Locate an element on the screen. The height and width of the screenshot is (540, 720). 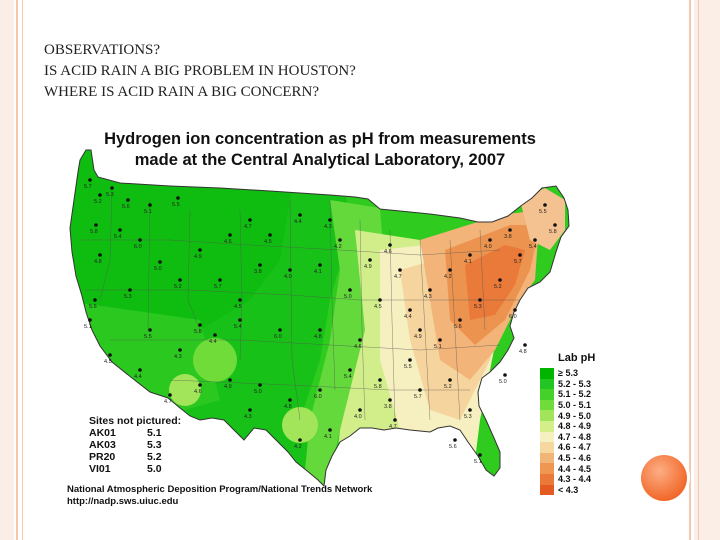
station-label: 4.9 is located at coordinates (418, 337).